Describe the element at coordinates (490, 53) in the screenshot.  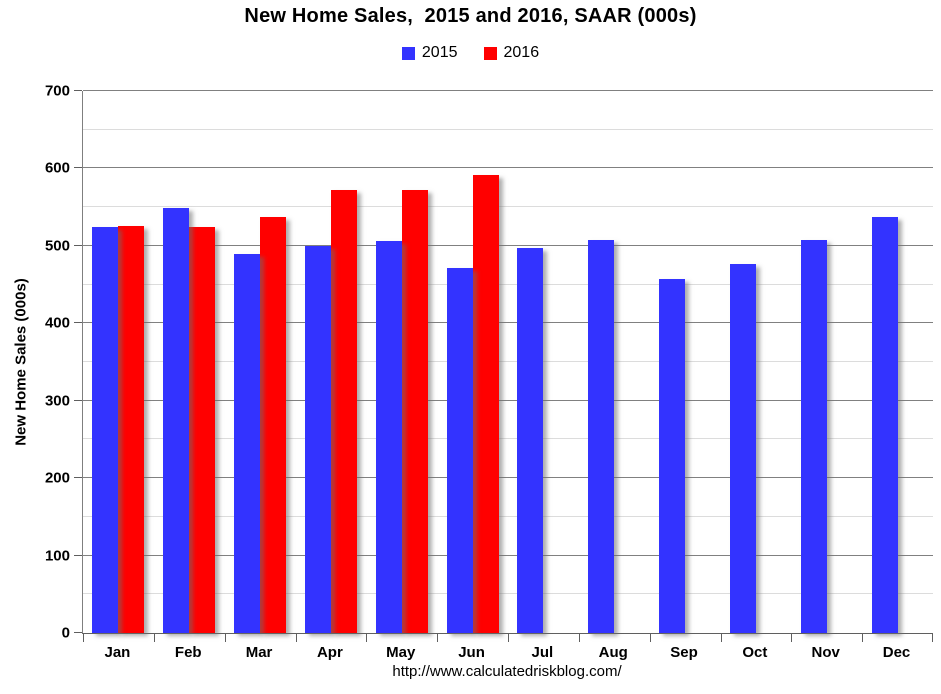
I see `legend-swatch-2016-icon` at that location.